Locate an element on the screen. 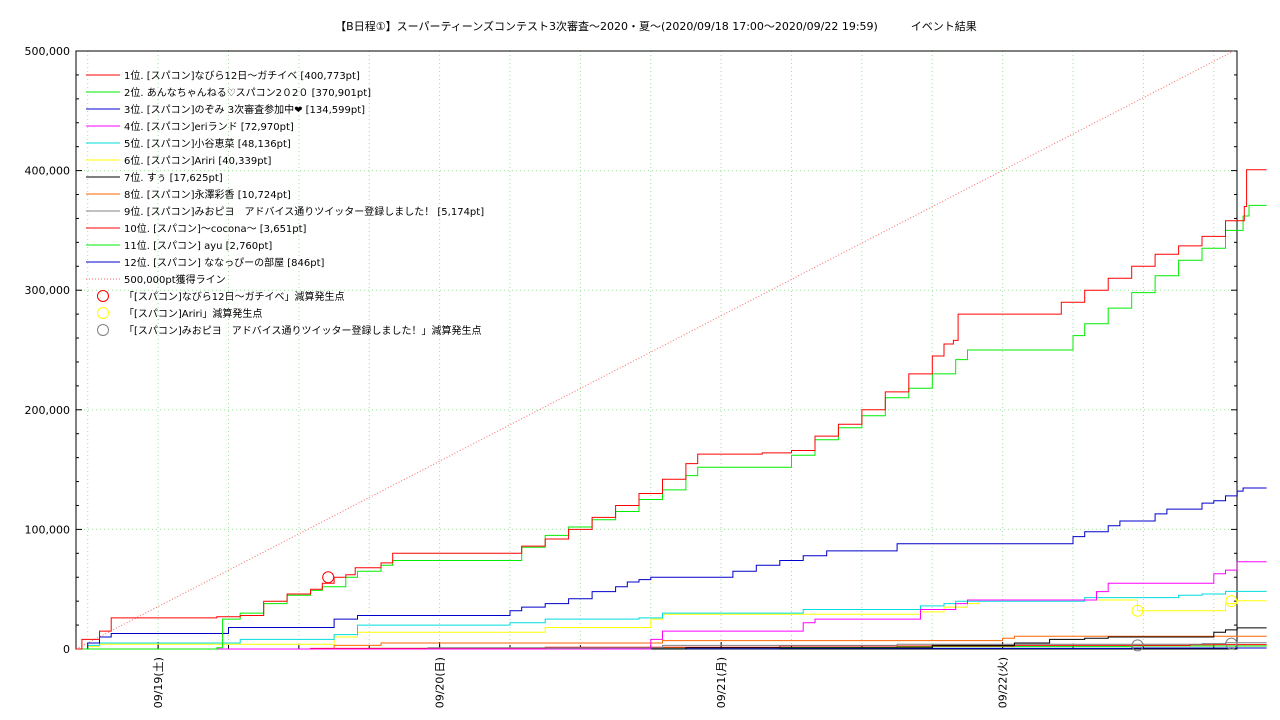  legend-label-8: 8位. [スパコン]永澤彩香 [10,724pt] is located at coordinates (207, 194).